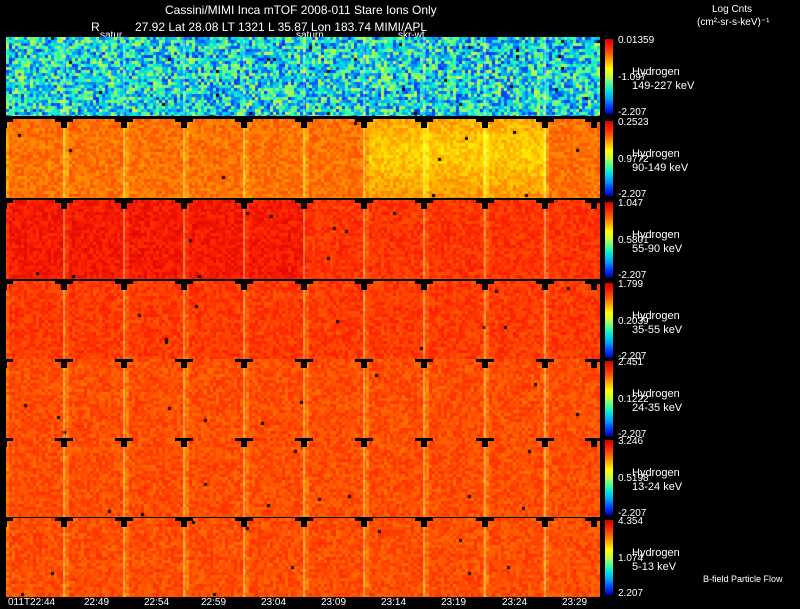  I want to click on panel-label: Hydrogen 90-149 keV, so click(660, 161).